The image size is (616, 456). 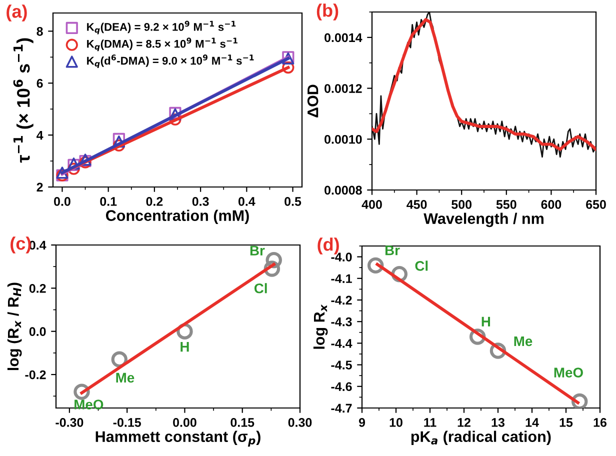 What do you see at coordinates (177, 217) in the screenshot?
I see `x-axis-title: Concentration (mM)` at bounding box center [177, 217].